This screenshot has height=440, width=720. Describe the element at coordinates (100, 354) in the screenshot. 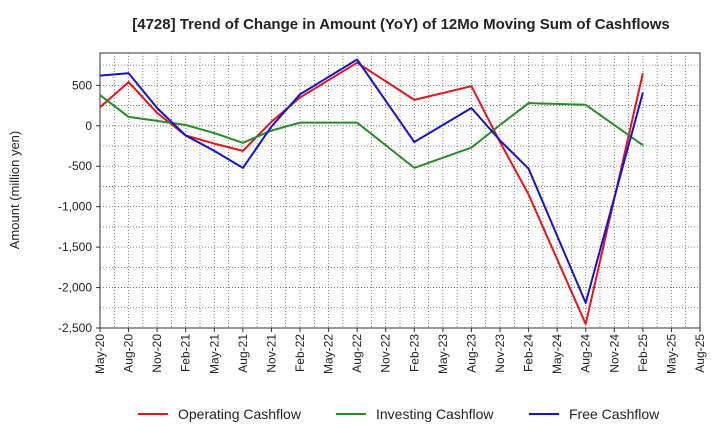

I see `x-tick-label: May-20` at that location.